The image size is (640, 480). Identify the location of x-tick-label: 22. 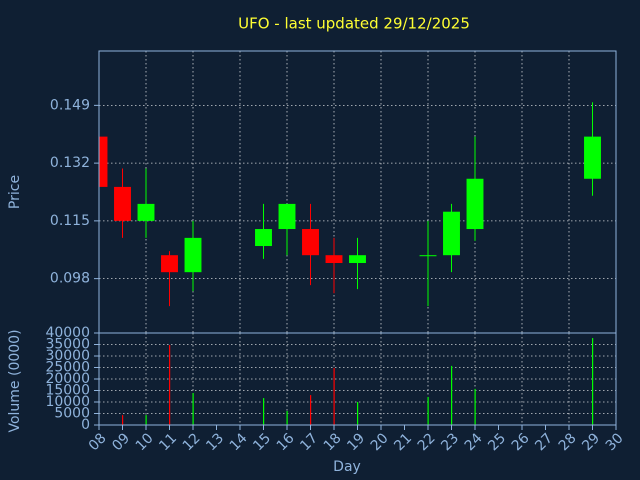
(427, 442).